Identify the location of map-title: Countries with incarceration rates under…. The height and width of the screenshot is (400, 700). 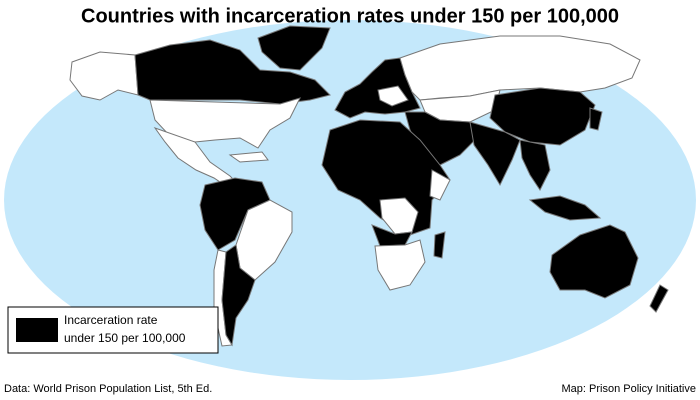
(350, 16).